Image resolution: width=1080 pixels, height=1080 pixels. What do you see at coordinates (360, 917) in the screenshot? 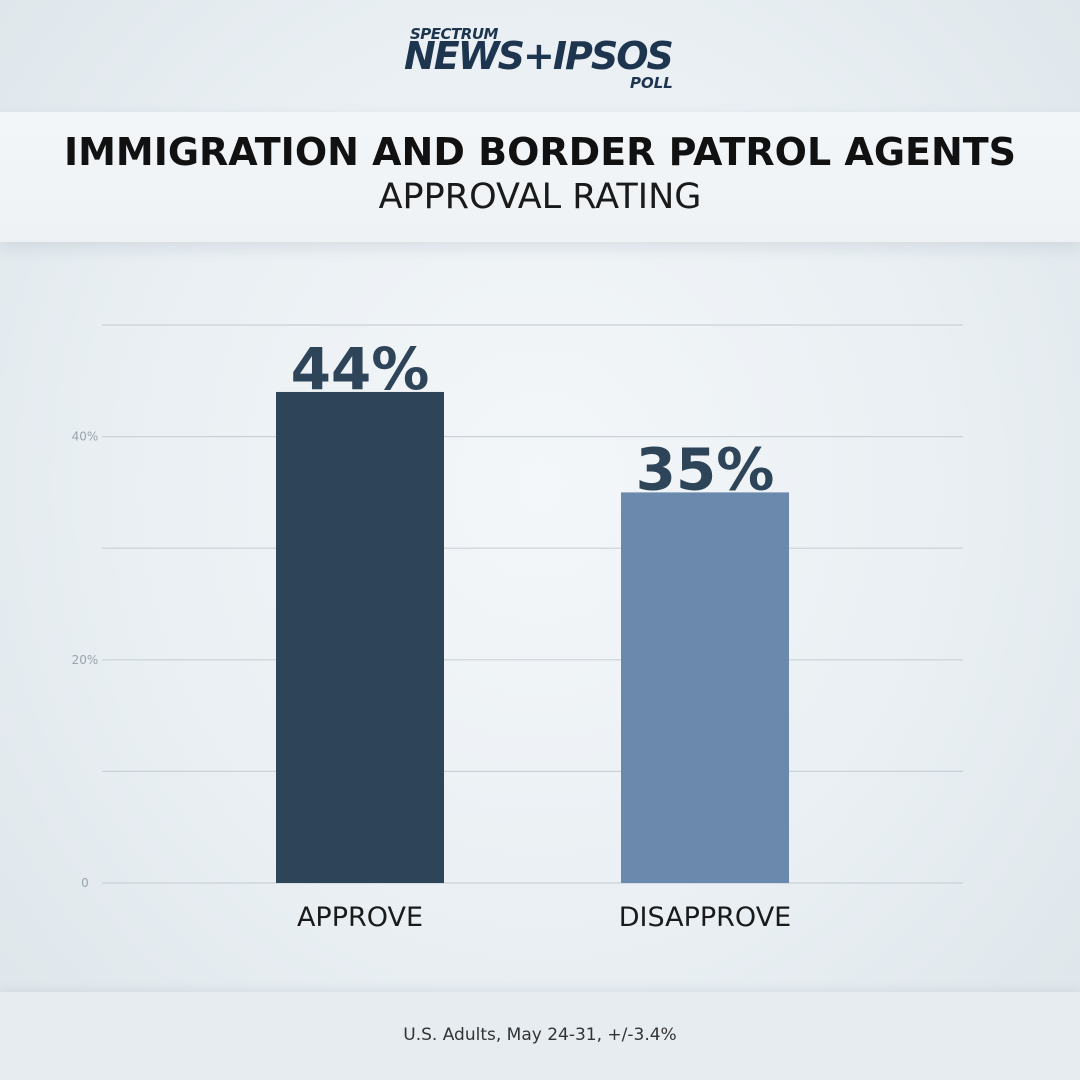
I see `x-category-label: APPROVE` at bounding box center [360, 917].